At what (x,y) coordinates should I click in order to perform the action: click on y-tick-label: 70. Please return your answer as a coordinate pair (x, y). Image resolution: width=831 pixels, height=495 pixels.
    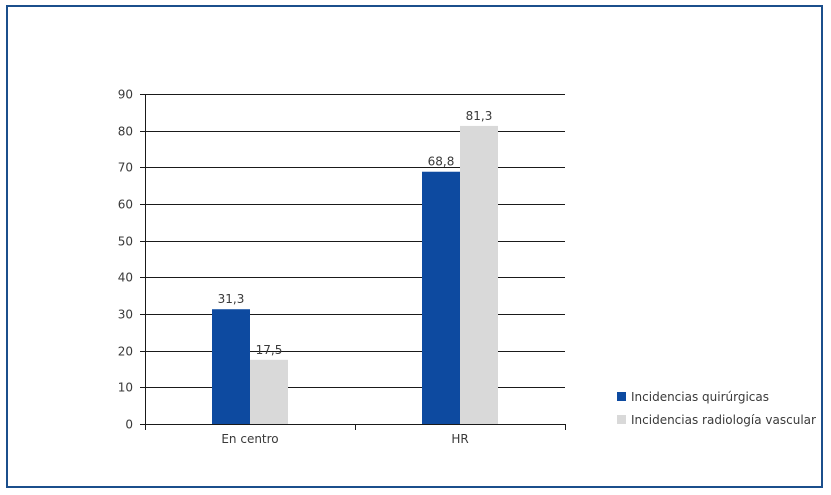
    Looking at the image, I should click on (125, 168).